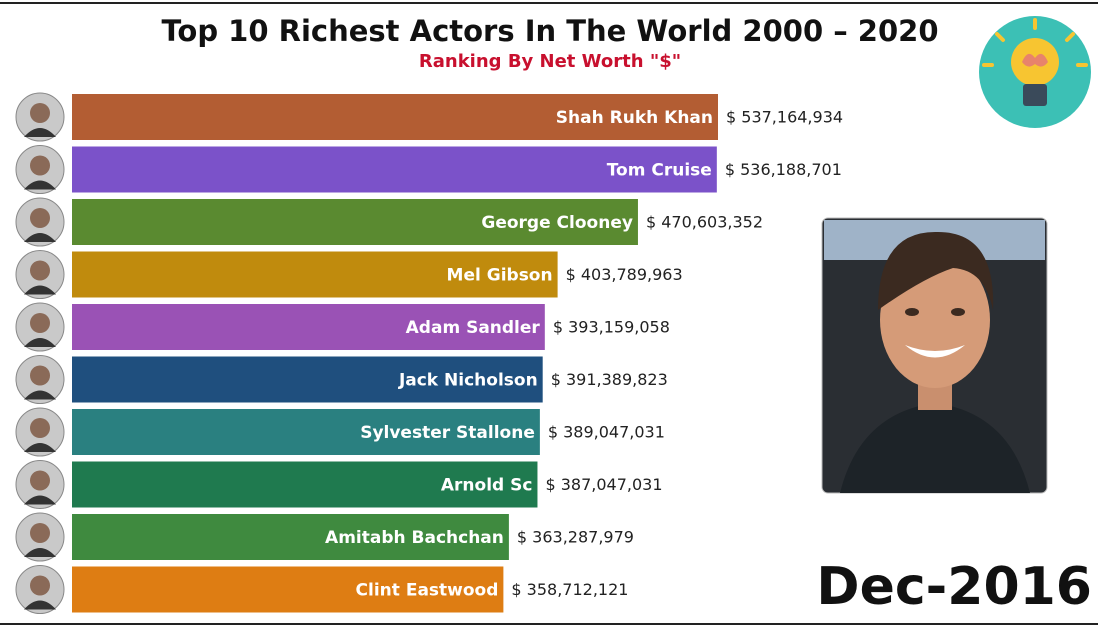  What do you see at coordinates (1035, 72) in the screenshot?
I see `logo` at bounding box center [1035, 72].